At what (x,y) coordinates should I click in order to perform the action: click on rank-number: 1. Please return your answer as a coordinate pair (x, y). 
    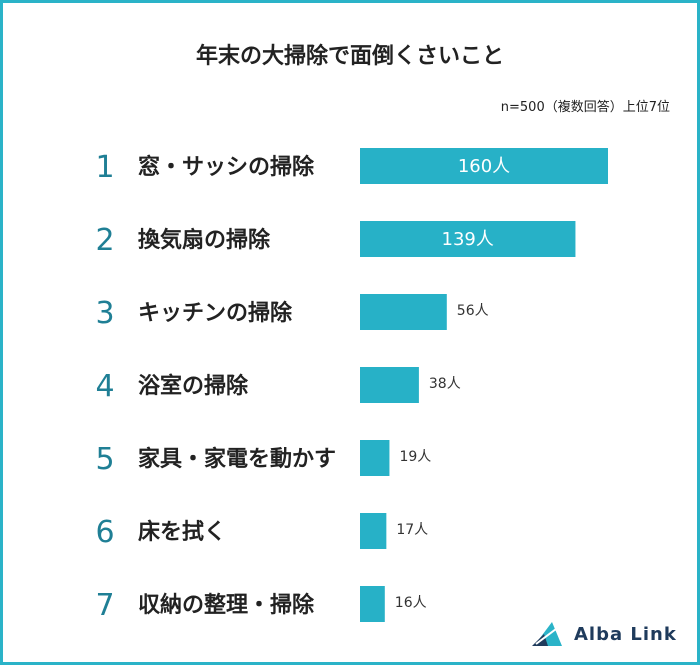
    Looking at the image, I should click on (104, 167).